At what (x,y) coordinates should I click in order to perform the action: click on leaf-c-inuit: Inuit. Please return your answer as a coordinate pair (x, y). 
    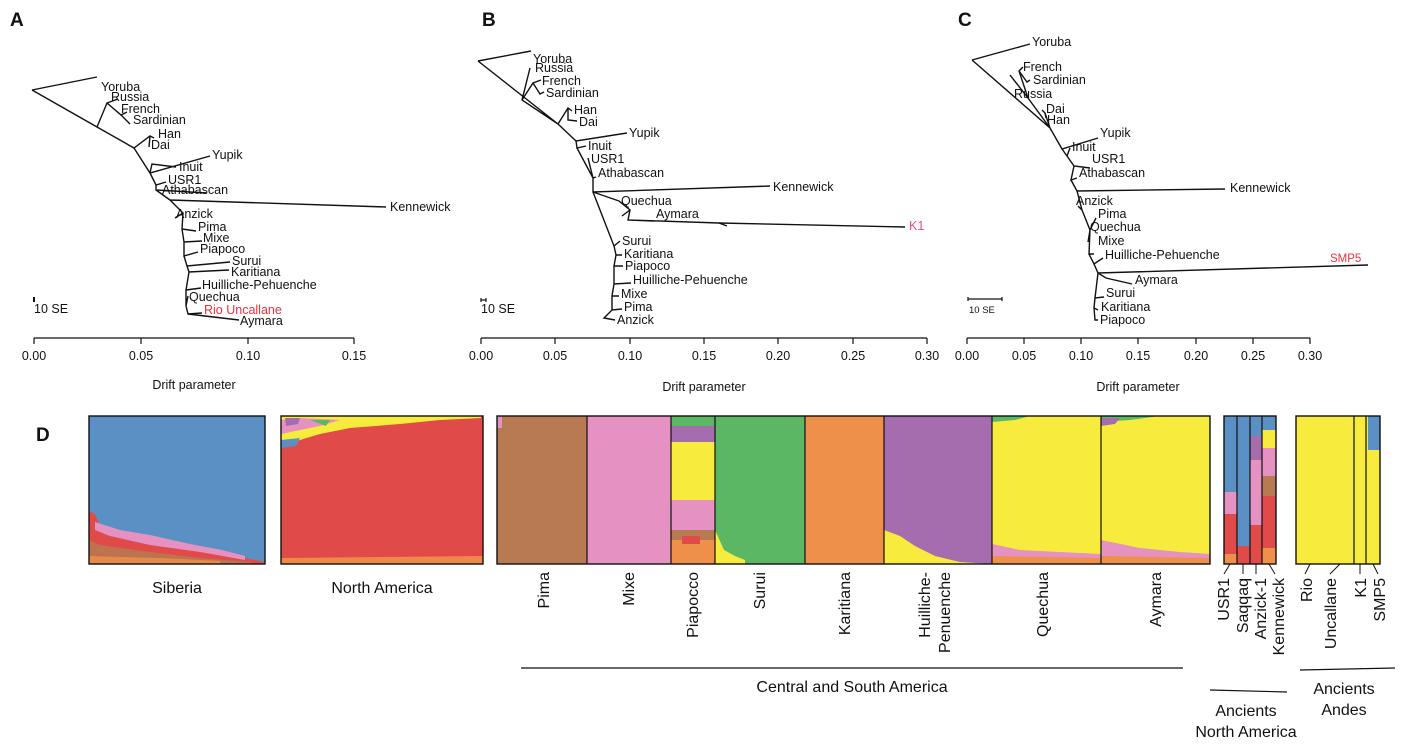
    Looking at the image, I should click on (1084, 147).